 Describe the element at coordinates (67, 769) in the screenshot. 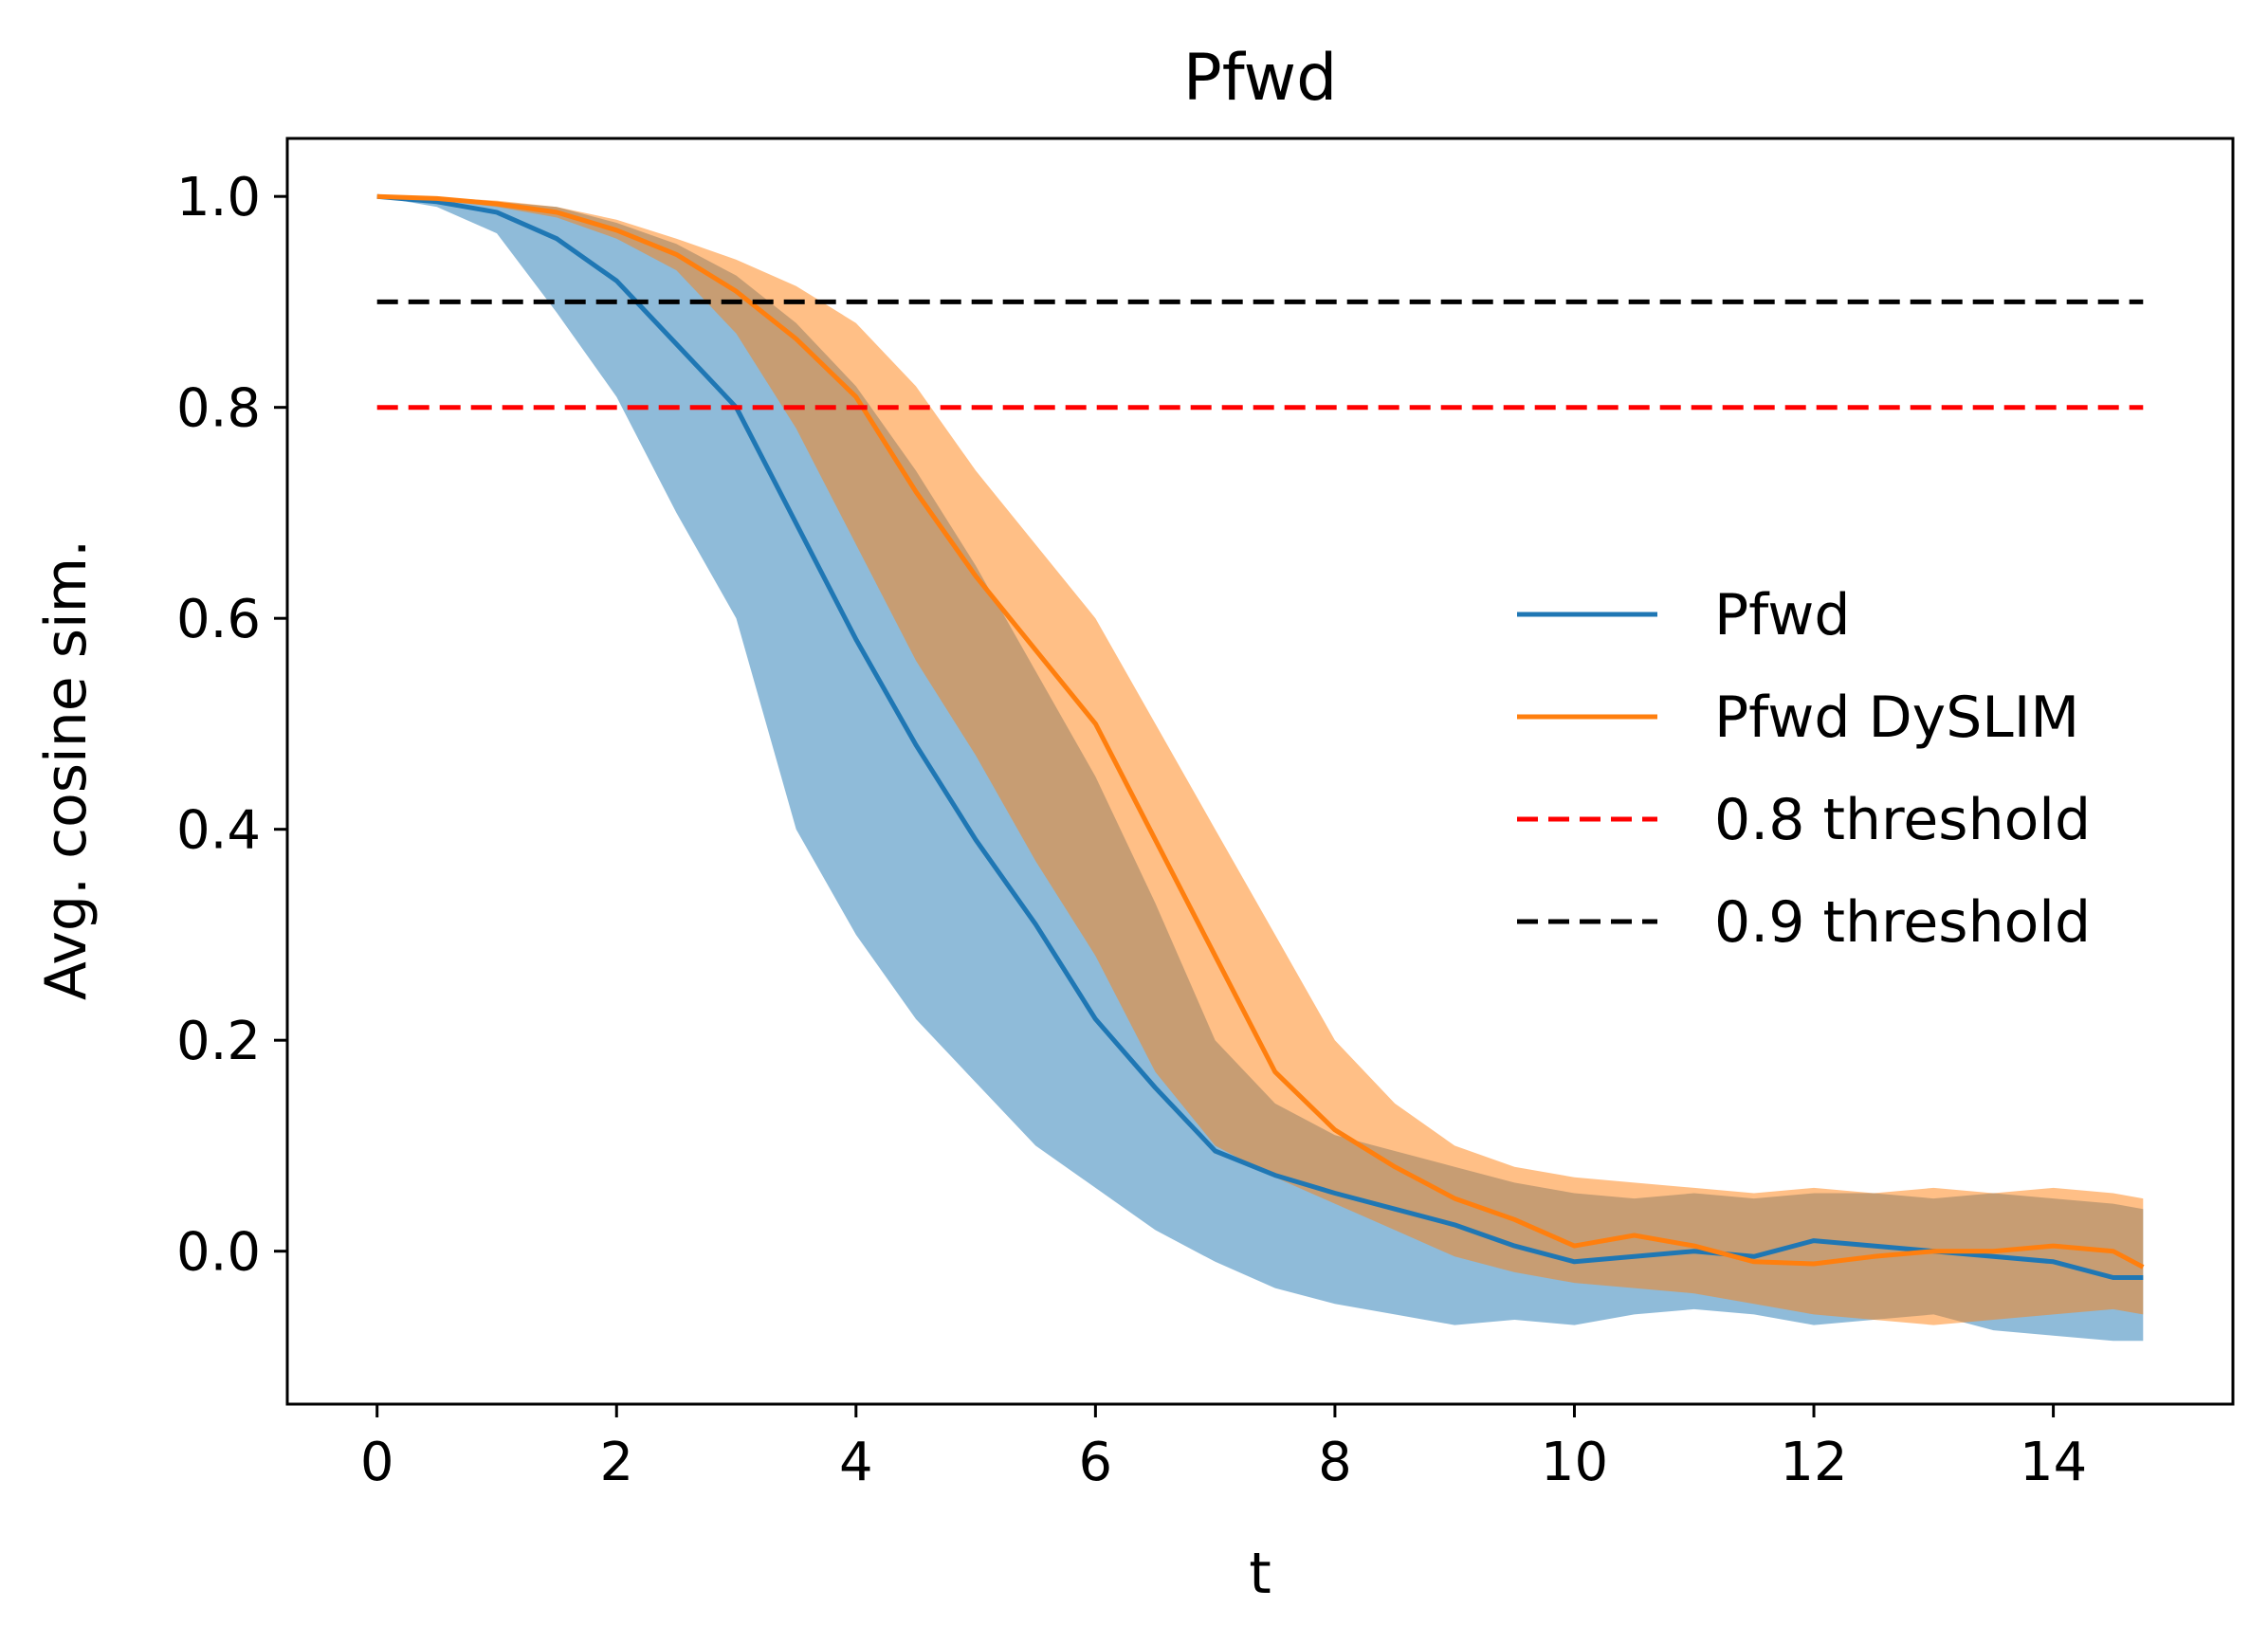

I see `y-axis-label: Avg. cosine sim.` at that location.